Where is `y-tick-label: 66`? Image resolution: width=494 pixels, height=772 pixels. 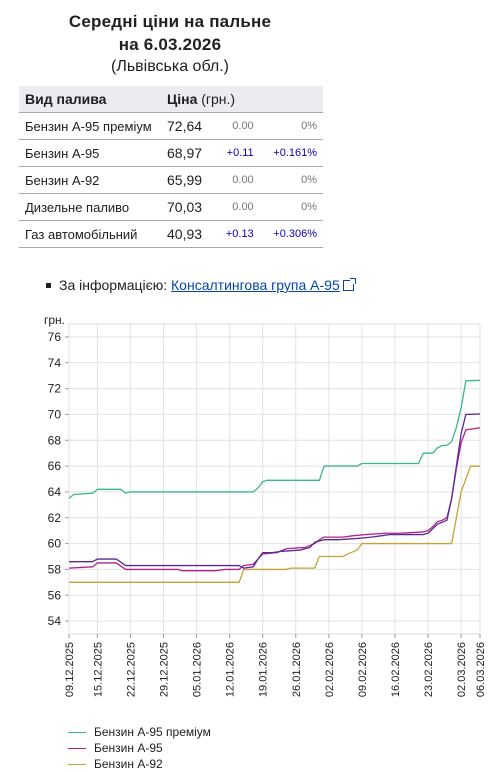 y-tick-label: 66 is located at coordinates (55, 466).